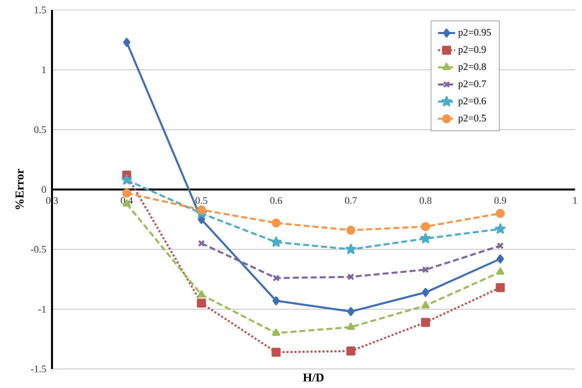 The width and height of the screenshot is (582, 388). Describe the element at coordinates (202, 200) in the screenshot. I see `x-tick-label: 0.5` at that location.